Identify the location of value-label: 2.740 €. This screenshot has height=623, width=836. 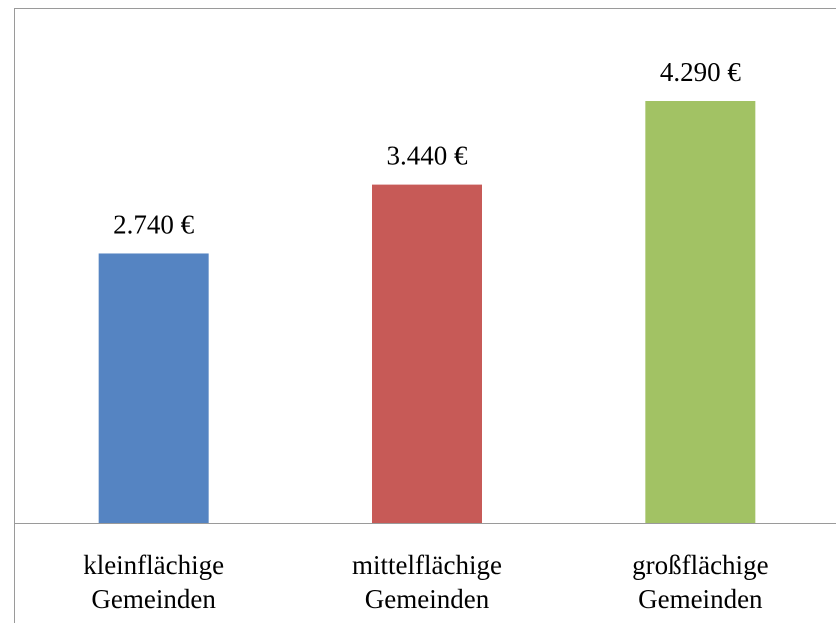
(154, 224).